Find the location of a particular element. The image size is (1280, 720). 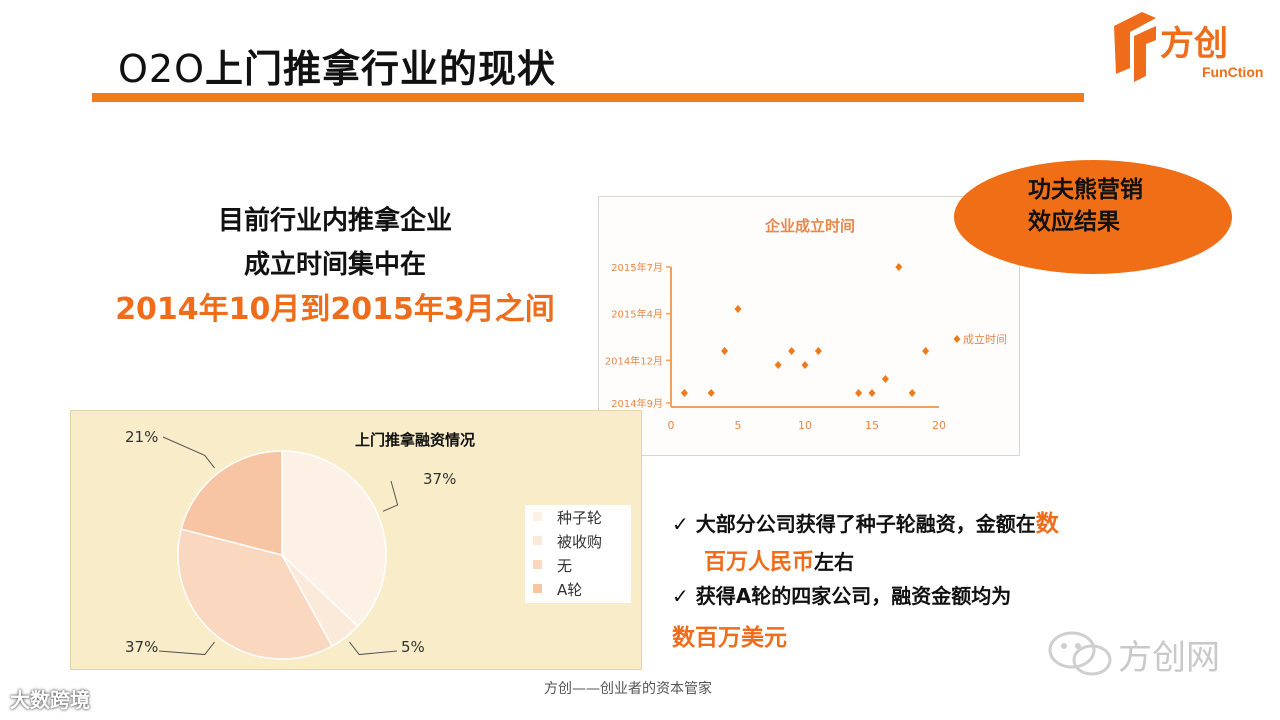

scatter-chart-title: 企业成立时间 is located at coordinates (809, 226).